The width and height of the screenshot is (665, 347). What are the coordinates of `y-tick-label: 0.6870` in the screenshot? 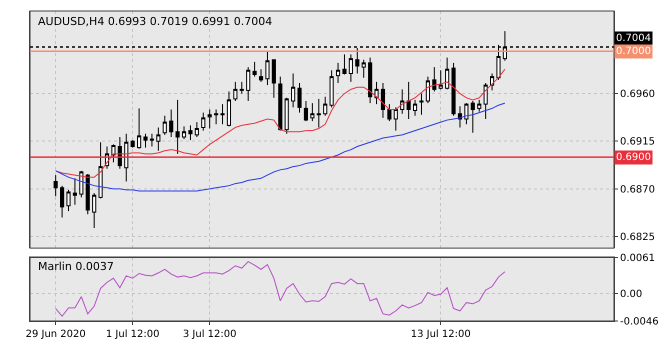 It's located at (637, 190).